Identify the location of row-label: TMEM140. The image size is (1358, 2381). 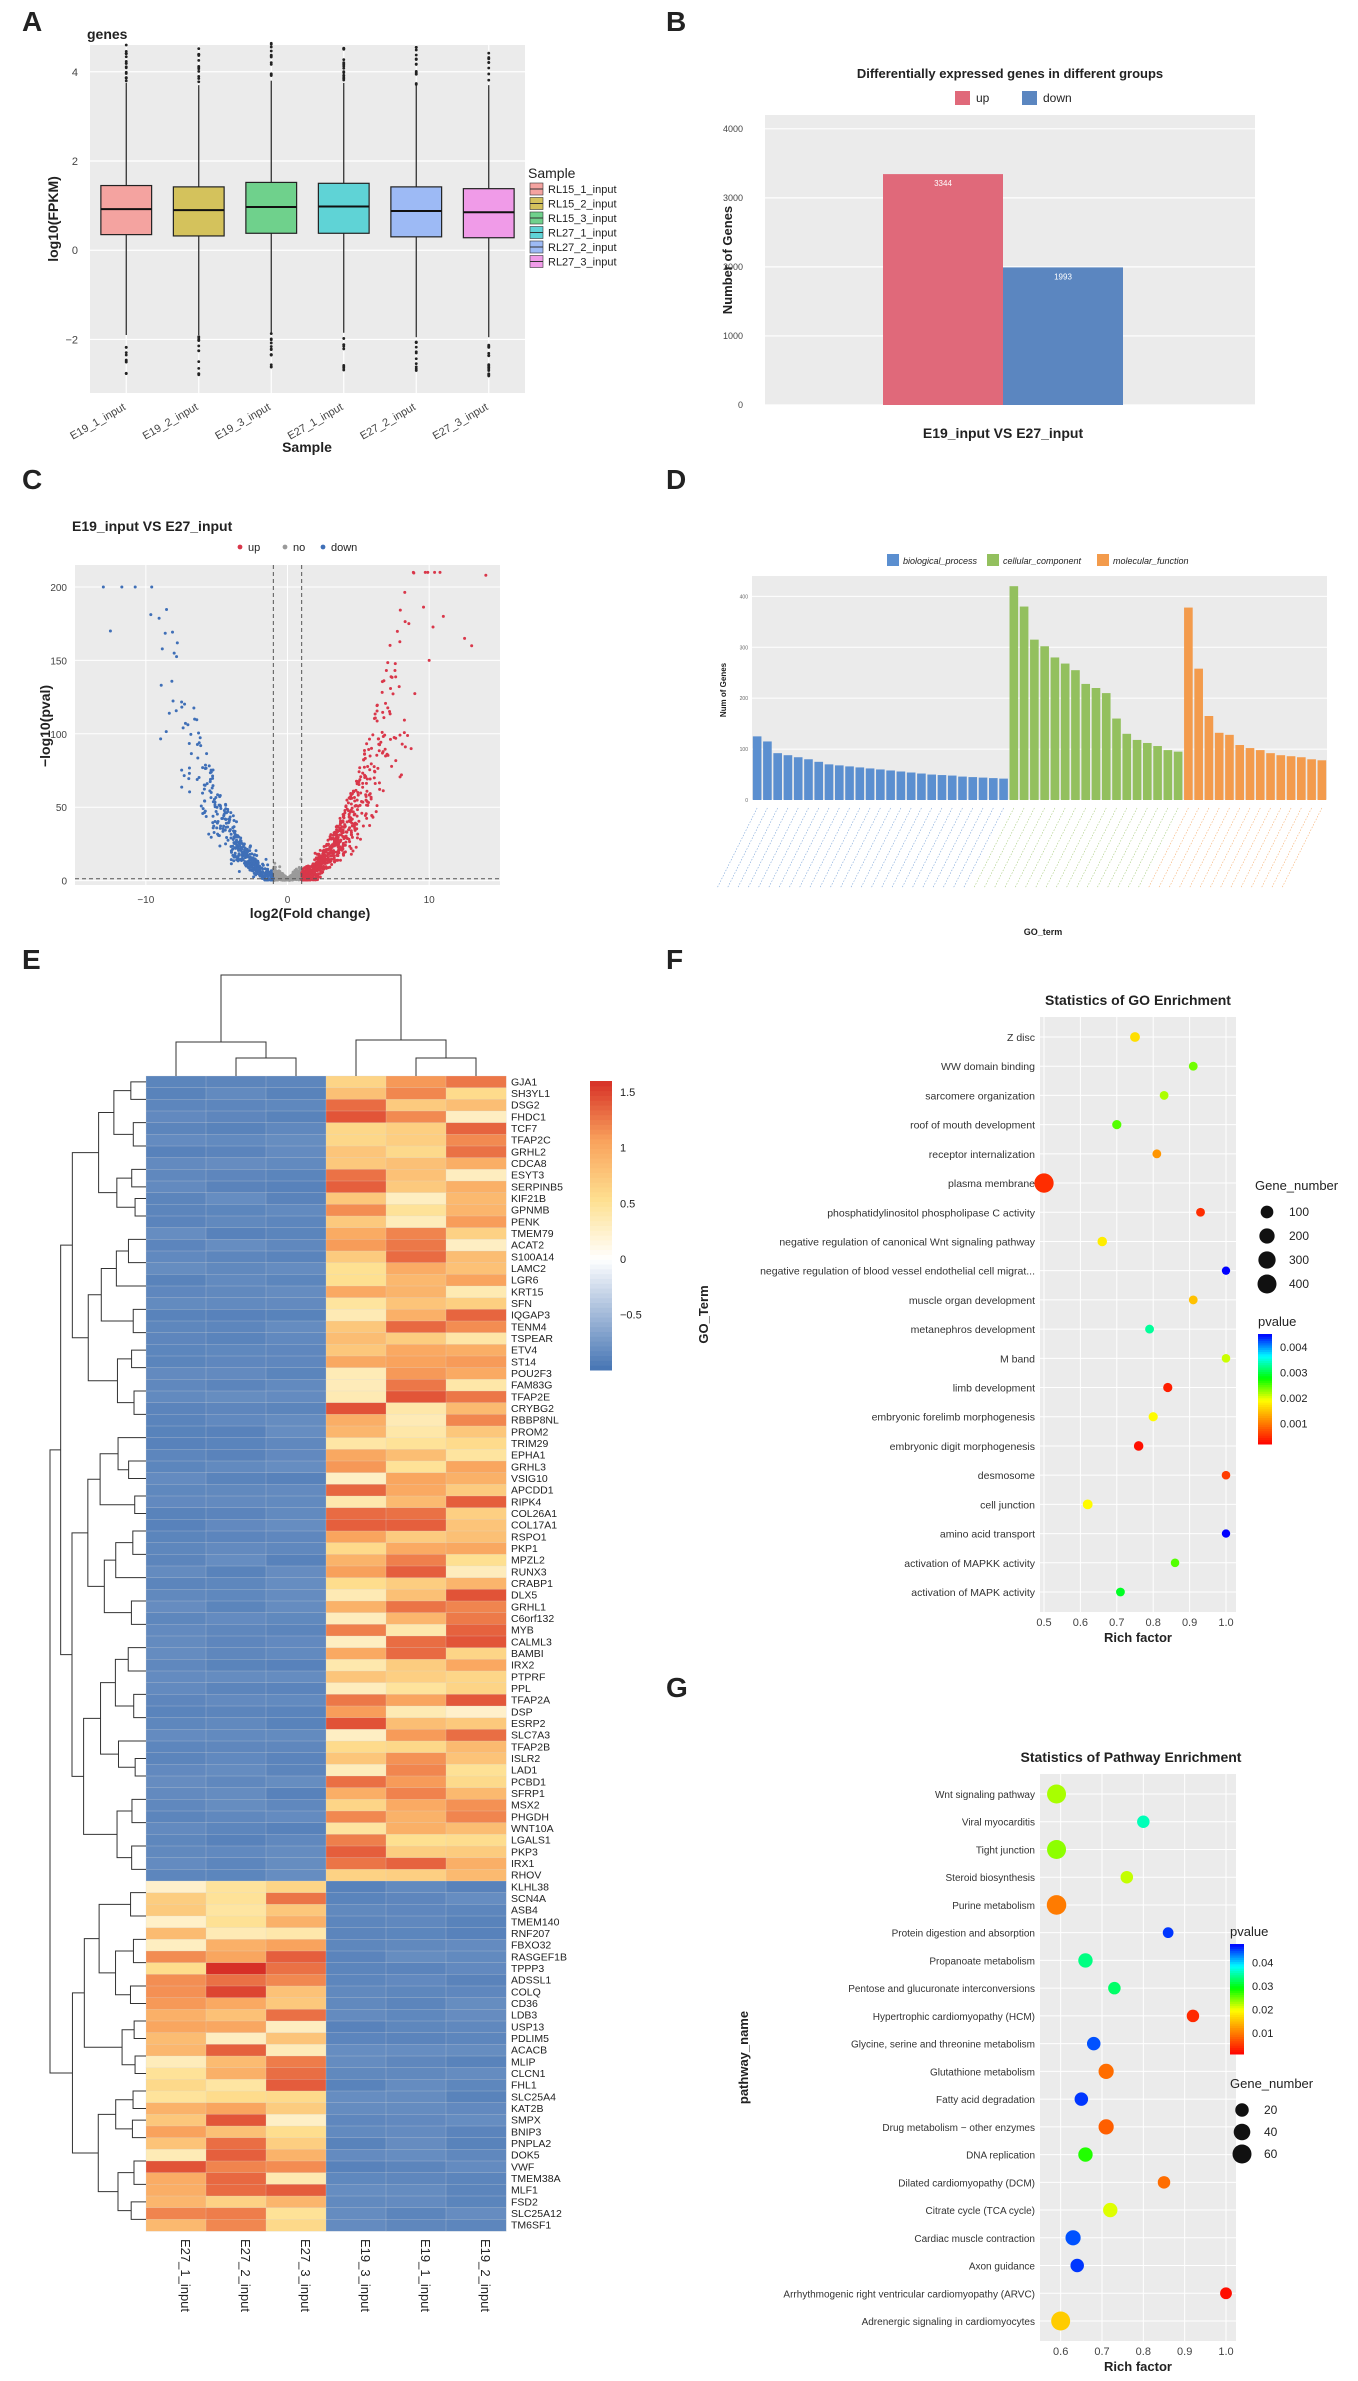
(535, 1922).